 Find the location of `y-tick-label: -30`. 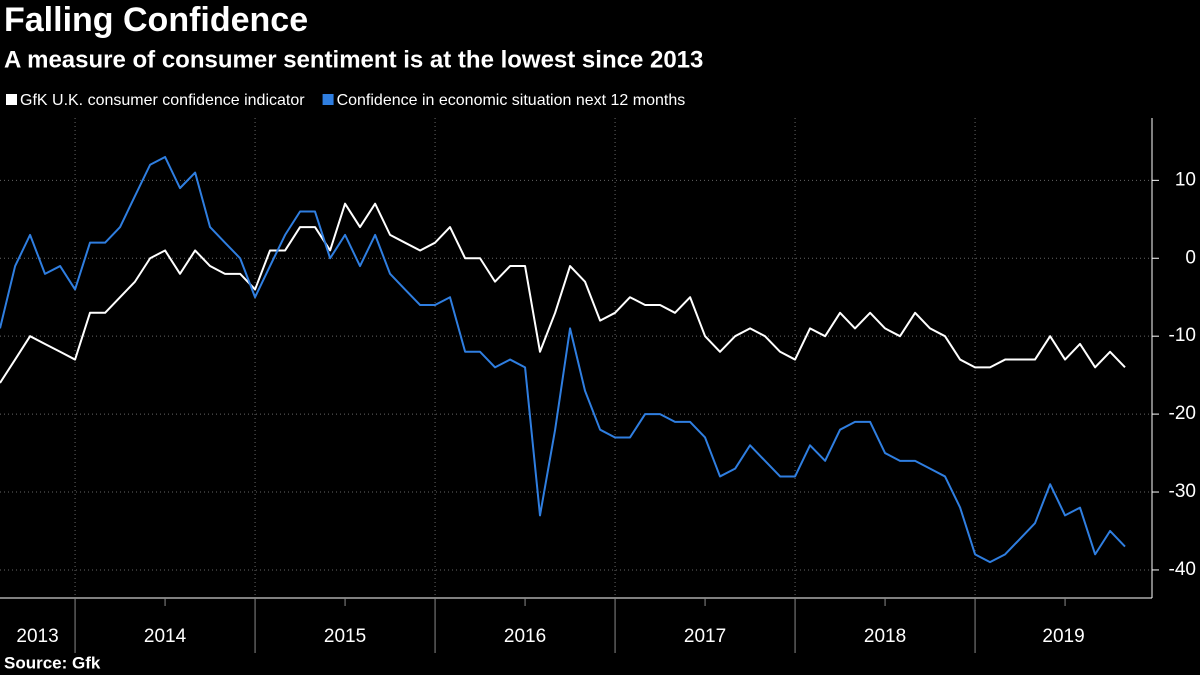

y-tick-label: -30 is located at coordinates (1182, 491).